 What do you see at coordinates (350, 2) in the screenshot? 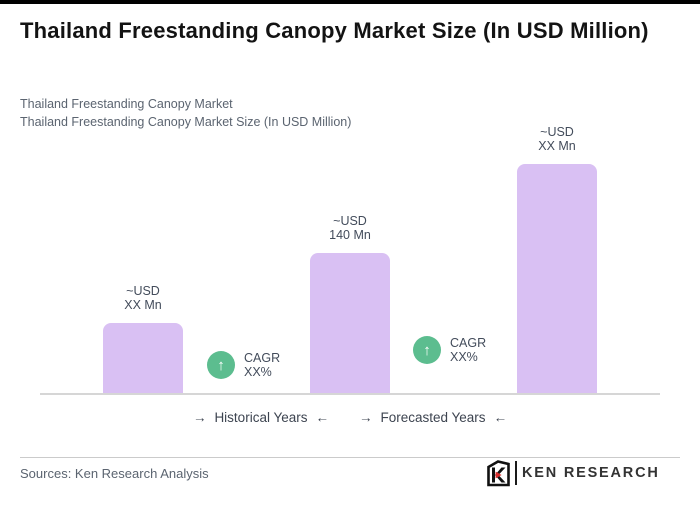
I see `top-accent-bar` at bounding box center [350, 2].